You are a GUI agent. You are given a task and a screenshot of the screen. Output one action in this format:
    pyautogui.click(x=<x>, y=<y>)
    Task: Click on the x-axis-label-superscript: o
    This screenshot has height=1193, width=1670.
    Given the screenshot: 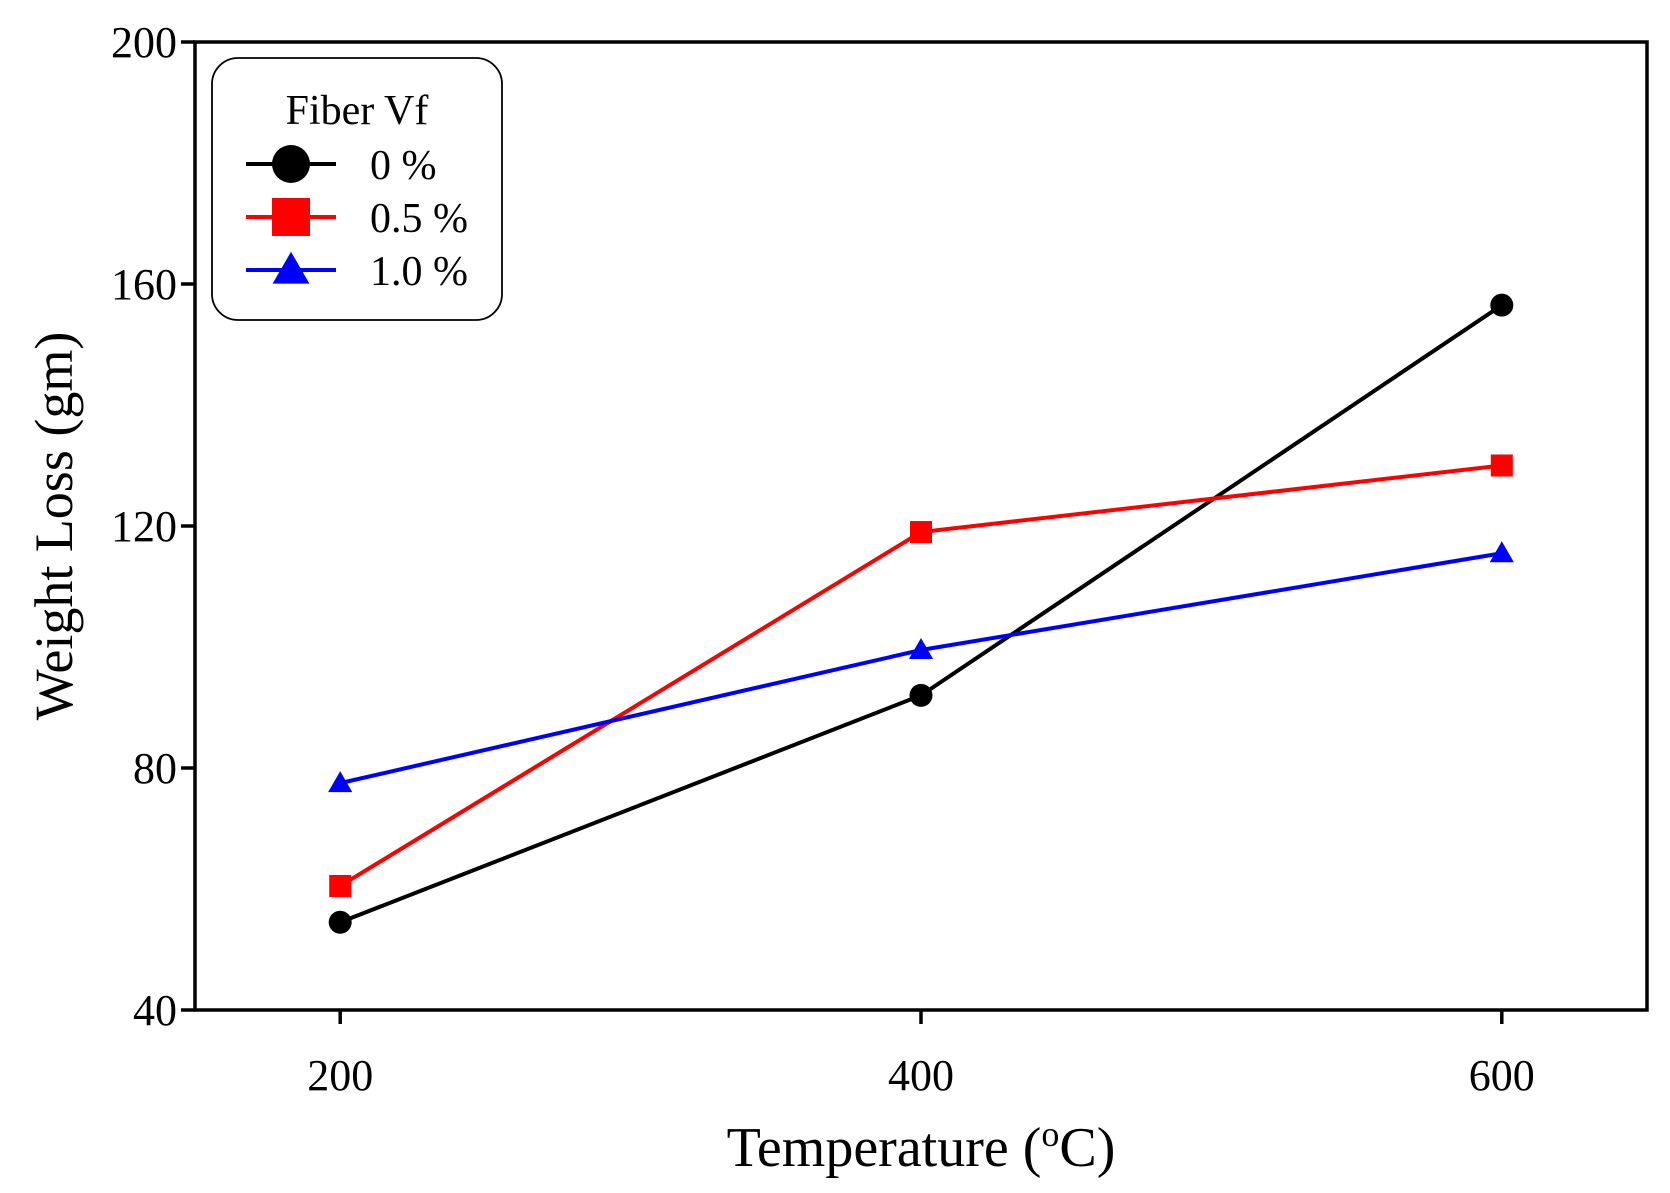 What is the action you would take?
    pyautogui.click(x=1050, y=1134)
    